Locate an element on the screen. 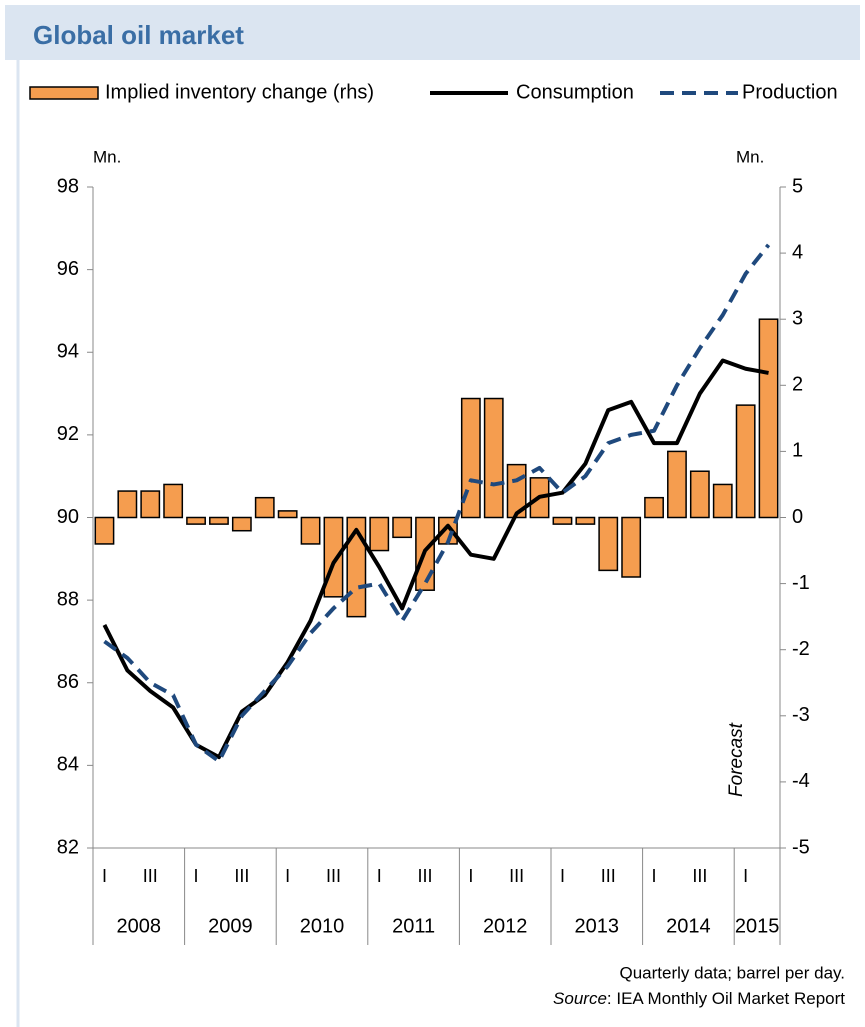 This screenshot has height=1027, width=865. legend-swatch is located at coordinates (64, 93).